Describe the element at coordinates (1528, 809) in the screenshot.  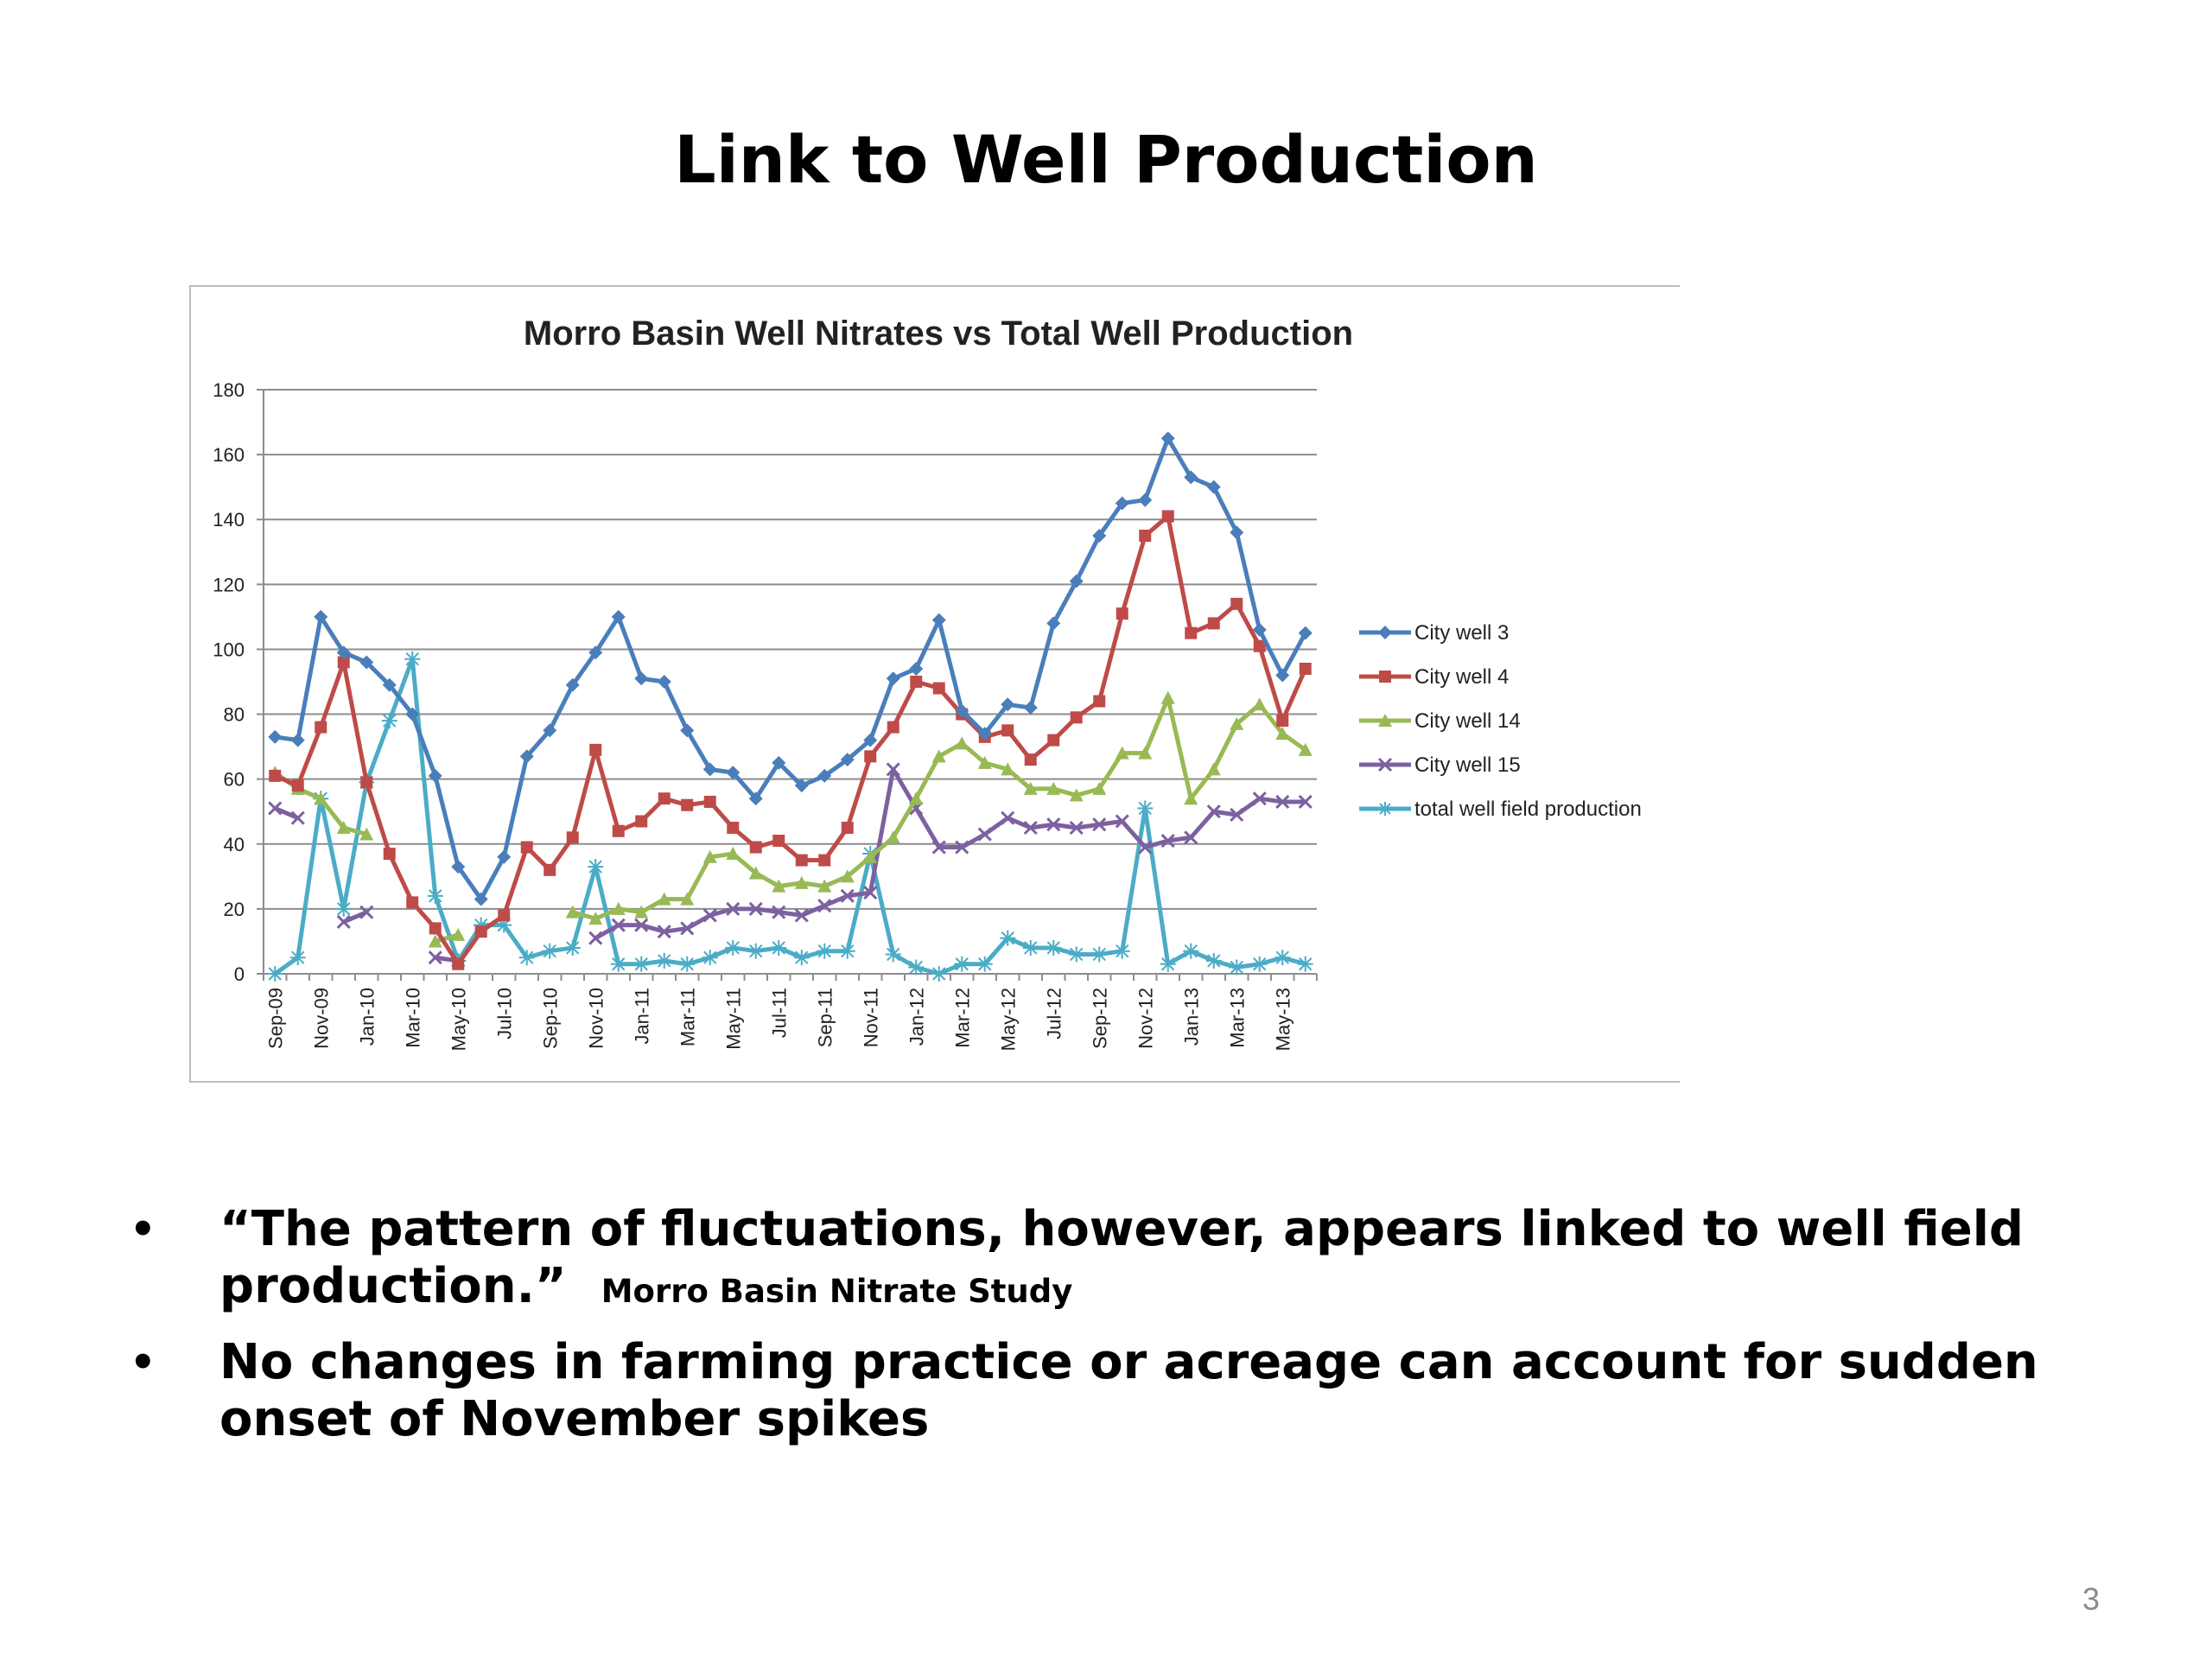
I see `legend-label: total well field production` at that location.